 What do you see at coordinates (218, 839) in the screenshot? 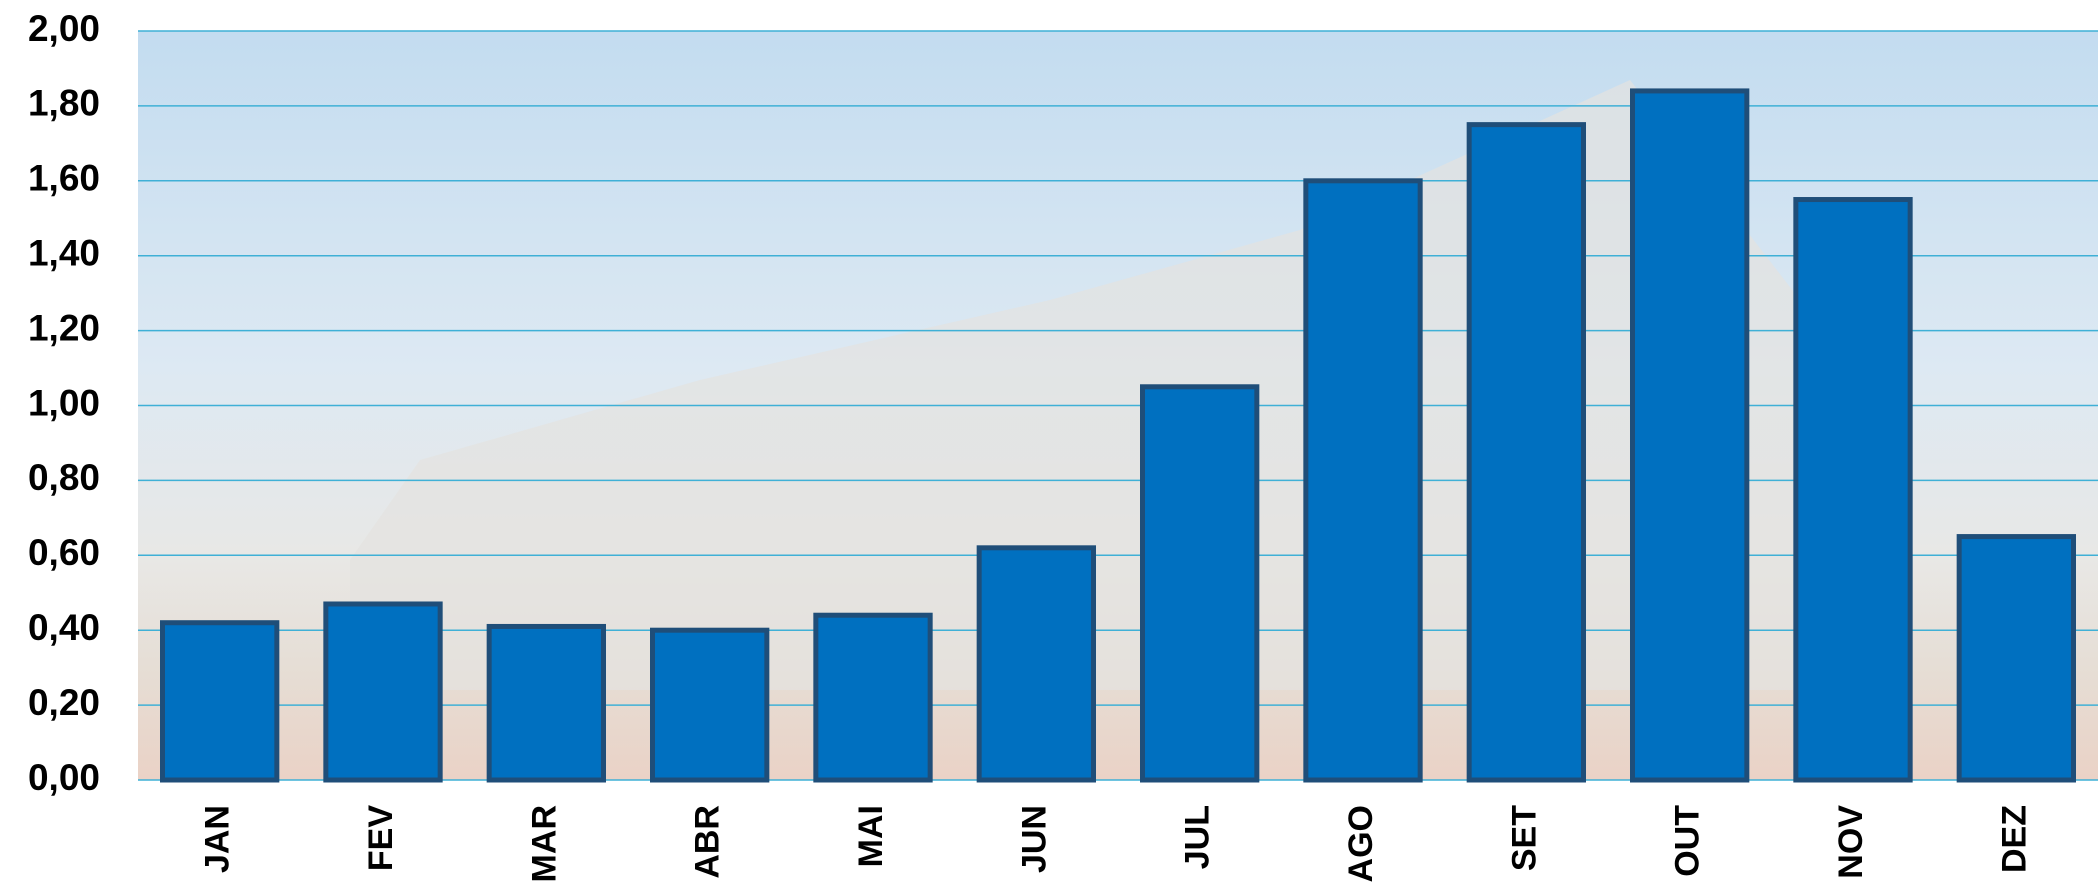
I see `x-tick-label: JAN` at bounding box center [218, 839].